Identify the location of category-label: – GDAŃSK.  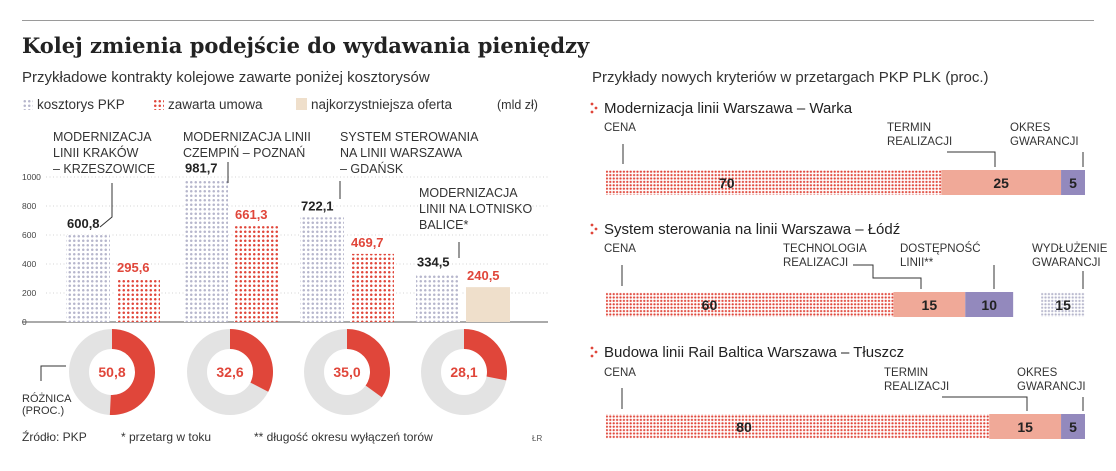
(372, 168).